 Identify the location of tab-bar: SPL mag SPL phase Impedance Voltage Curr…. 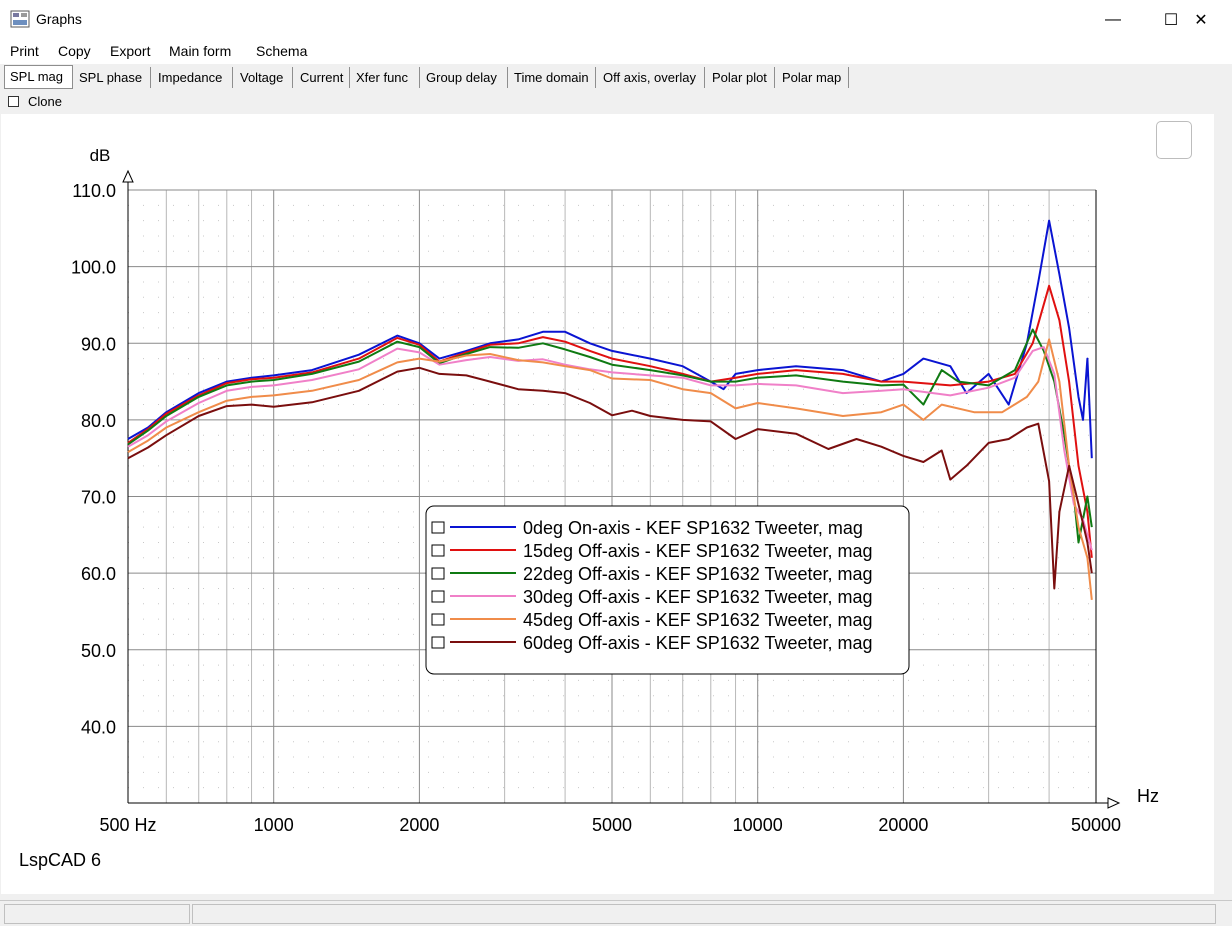
(616, 77).